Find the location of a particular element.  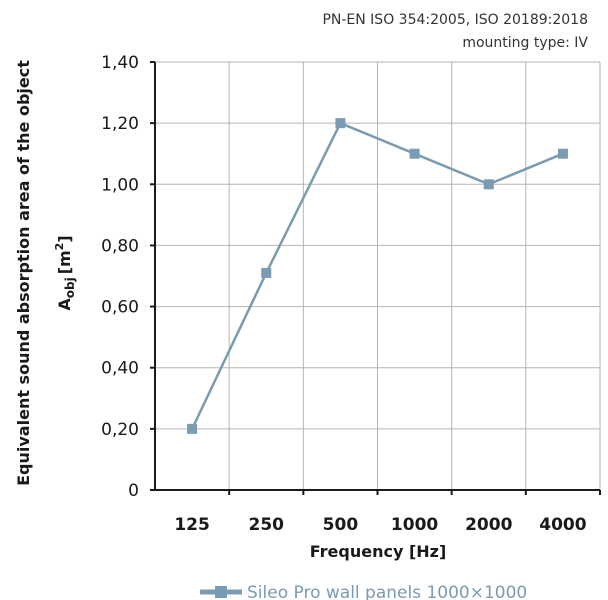

x-tick-labels: 125 250 500 1000 2000 4000 is located at coordinates (380, 525).